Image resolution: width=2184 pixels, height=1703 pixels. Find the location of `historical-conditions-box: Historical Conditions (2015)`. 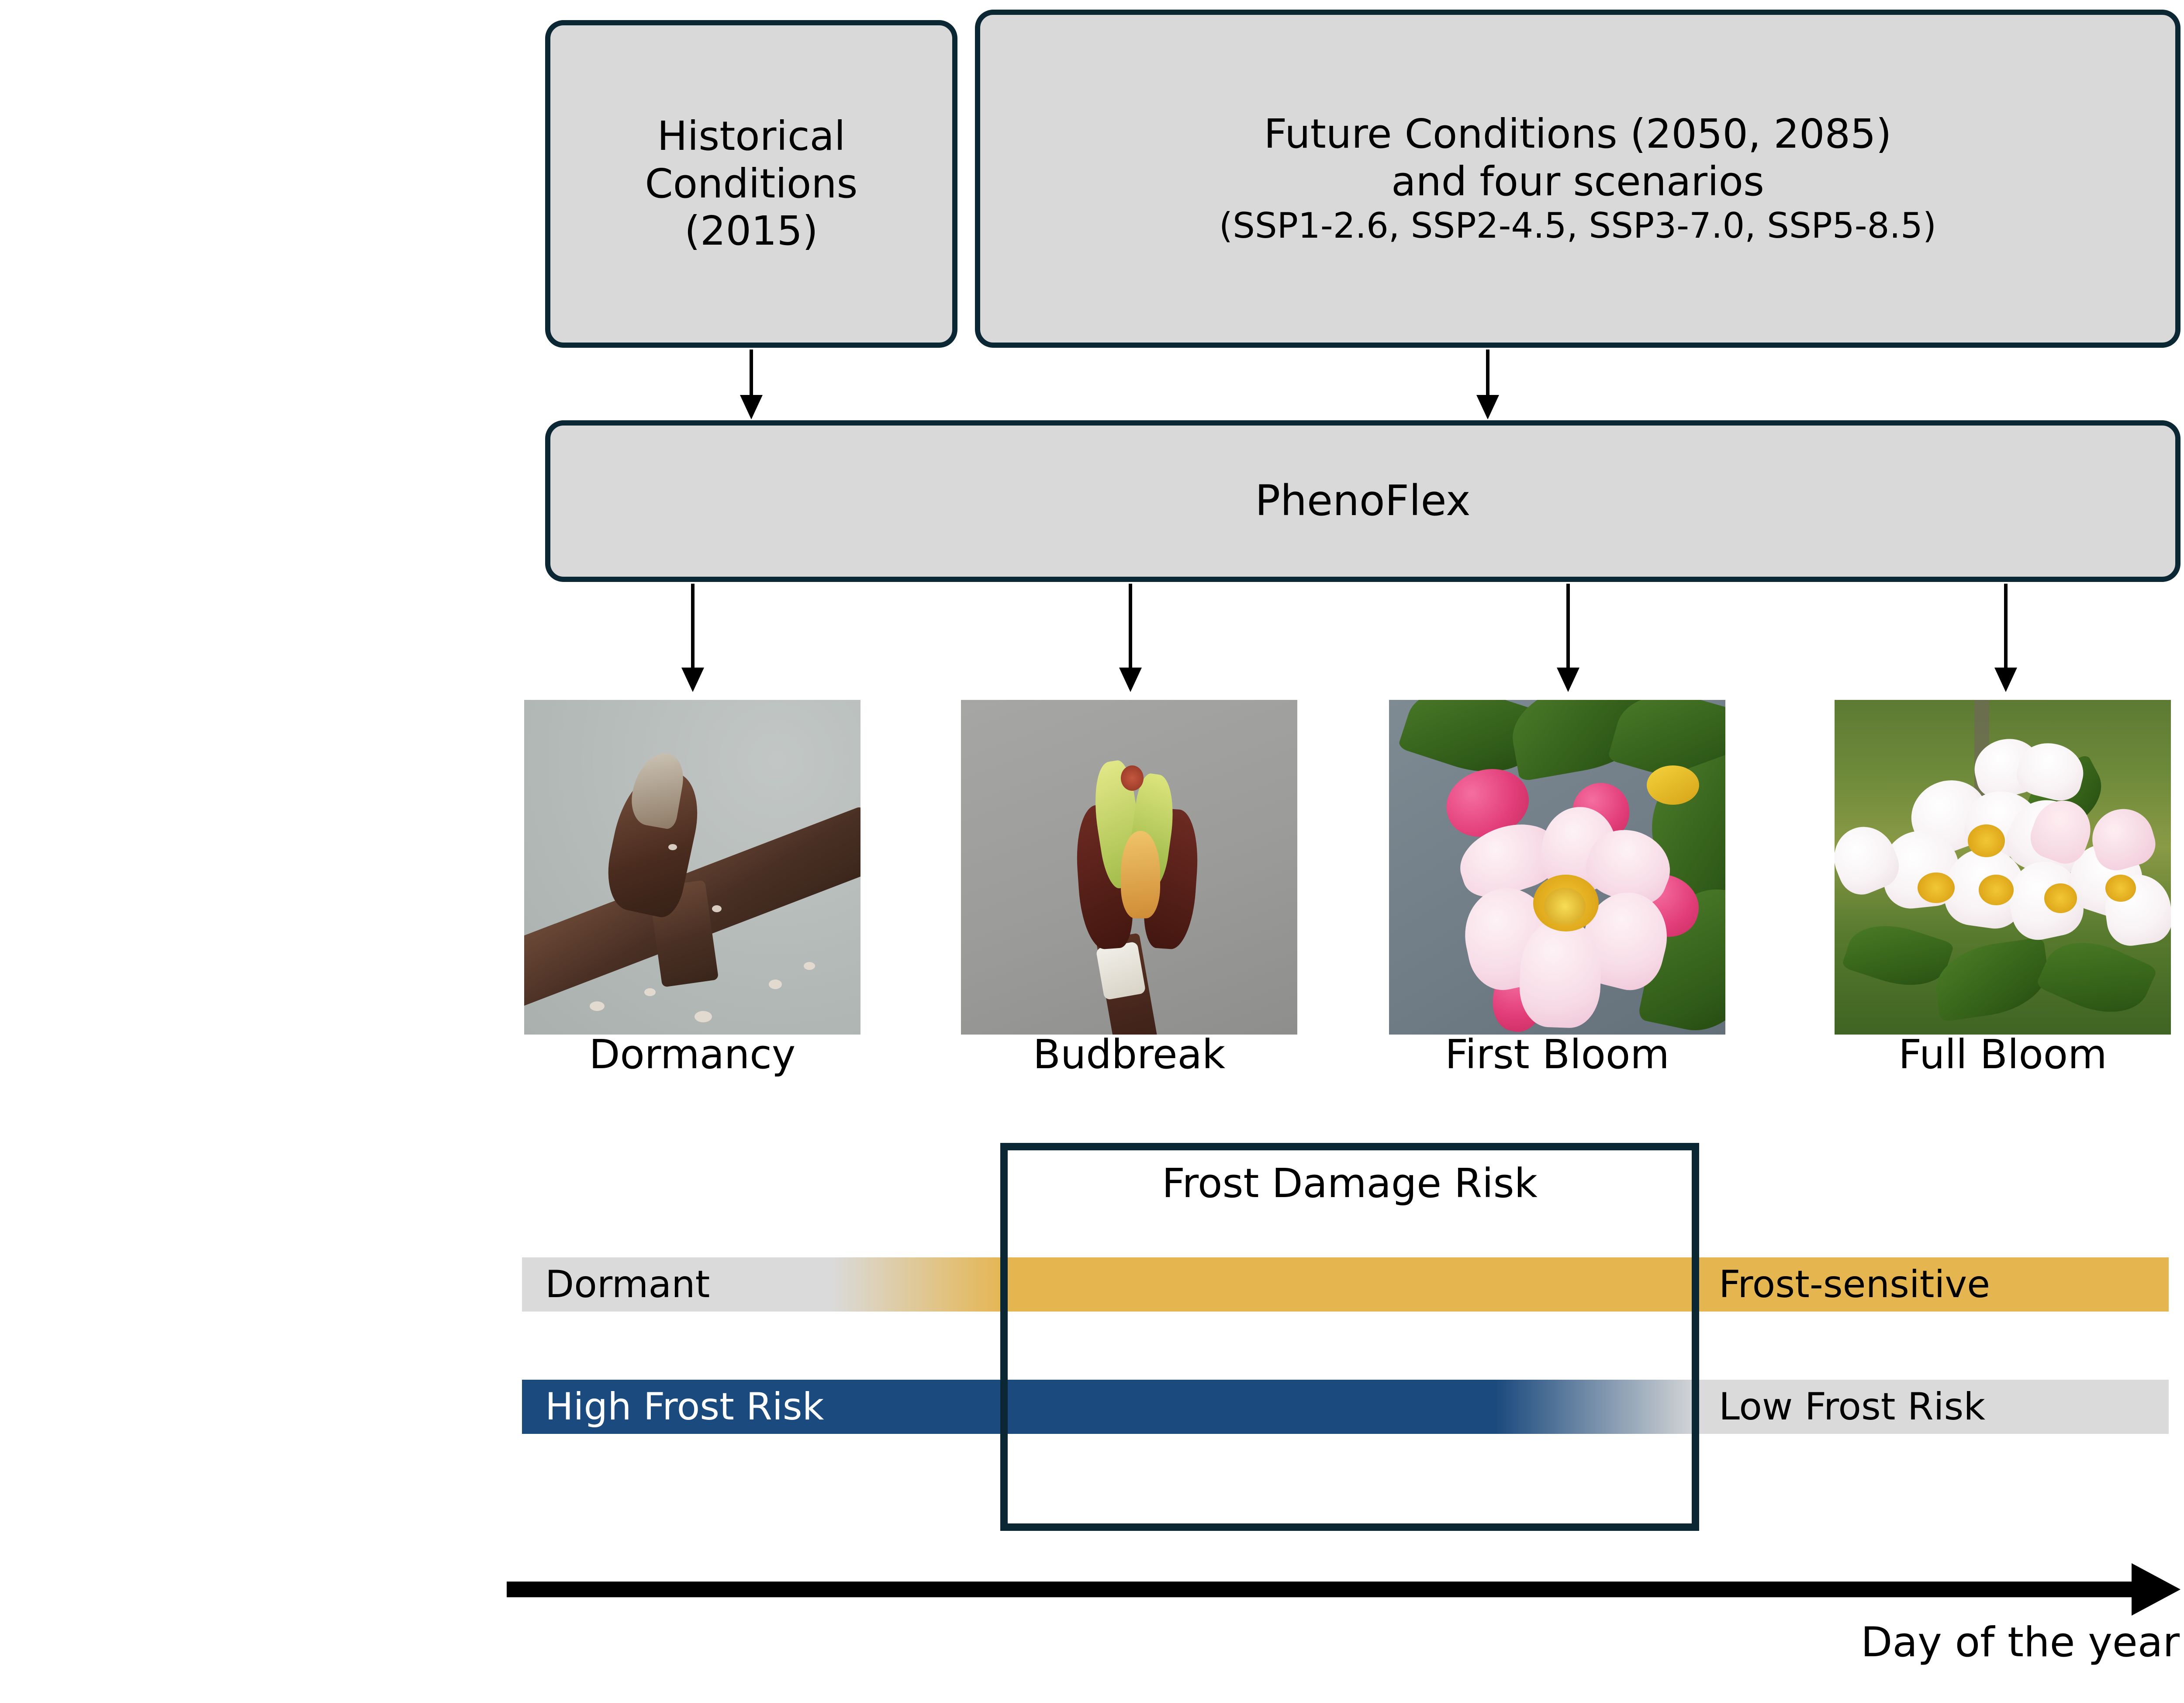

historical-conditions-box: Historical Conditions (2015) is located at coordinates (751, 184).